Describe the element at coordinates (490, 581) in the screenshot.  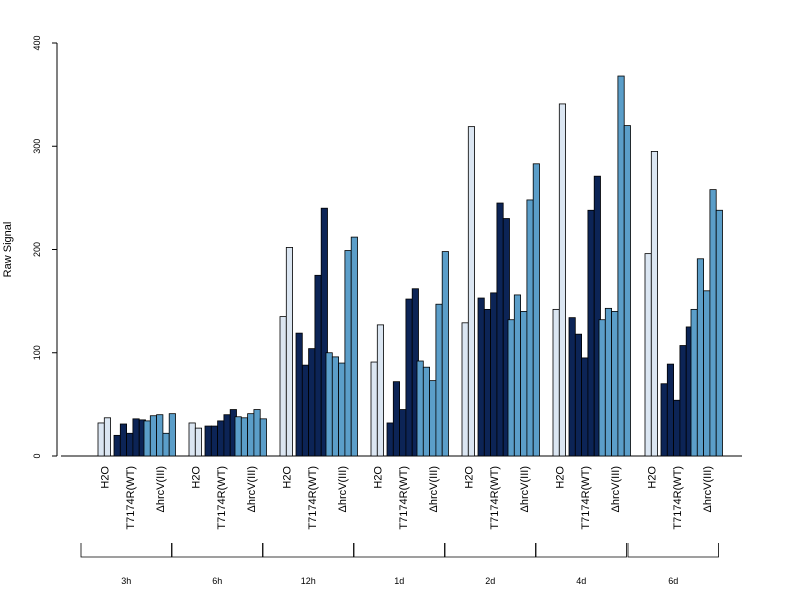
I see `time-label: 2d` at that location.